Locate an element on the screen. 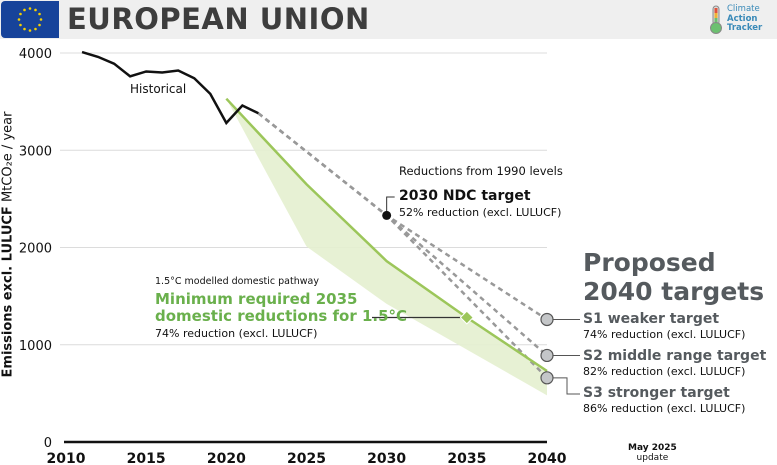 The width and height of the screenshot is (777, 465). reductions-header: Reductions from 1990 levels is located at coordinates (481, 171).